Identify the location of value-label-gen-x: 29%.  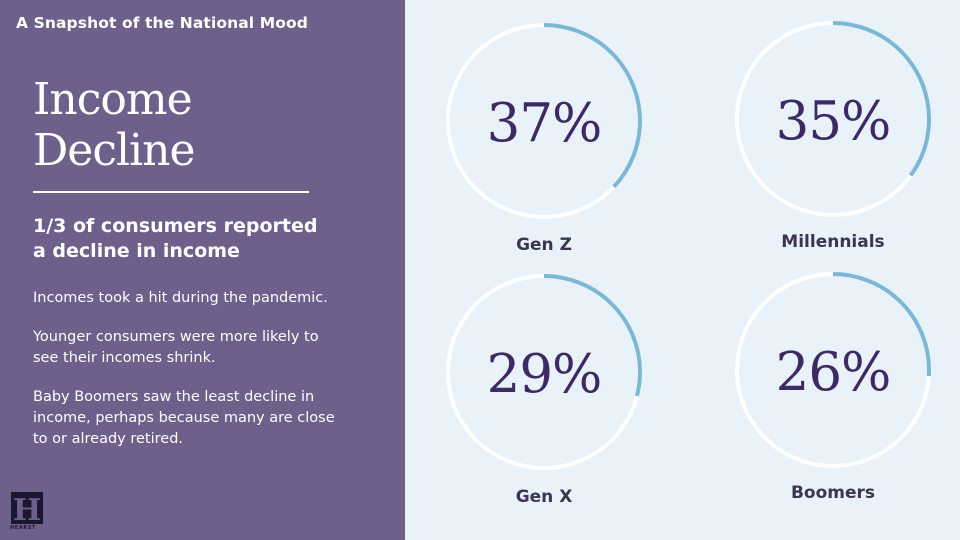
(544, 374).